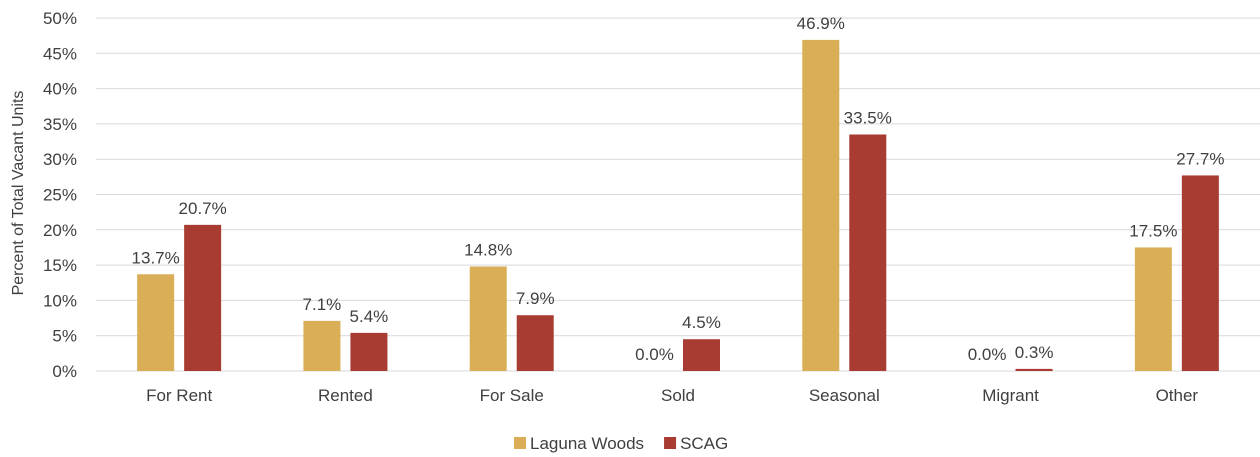 The height and width of the screenshot is (457, 1260). What do you see at coordinates (844, 395) in the screenshot?
I see `x-tick-label: Seasonal` at bounding box center [844, 395].